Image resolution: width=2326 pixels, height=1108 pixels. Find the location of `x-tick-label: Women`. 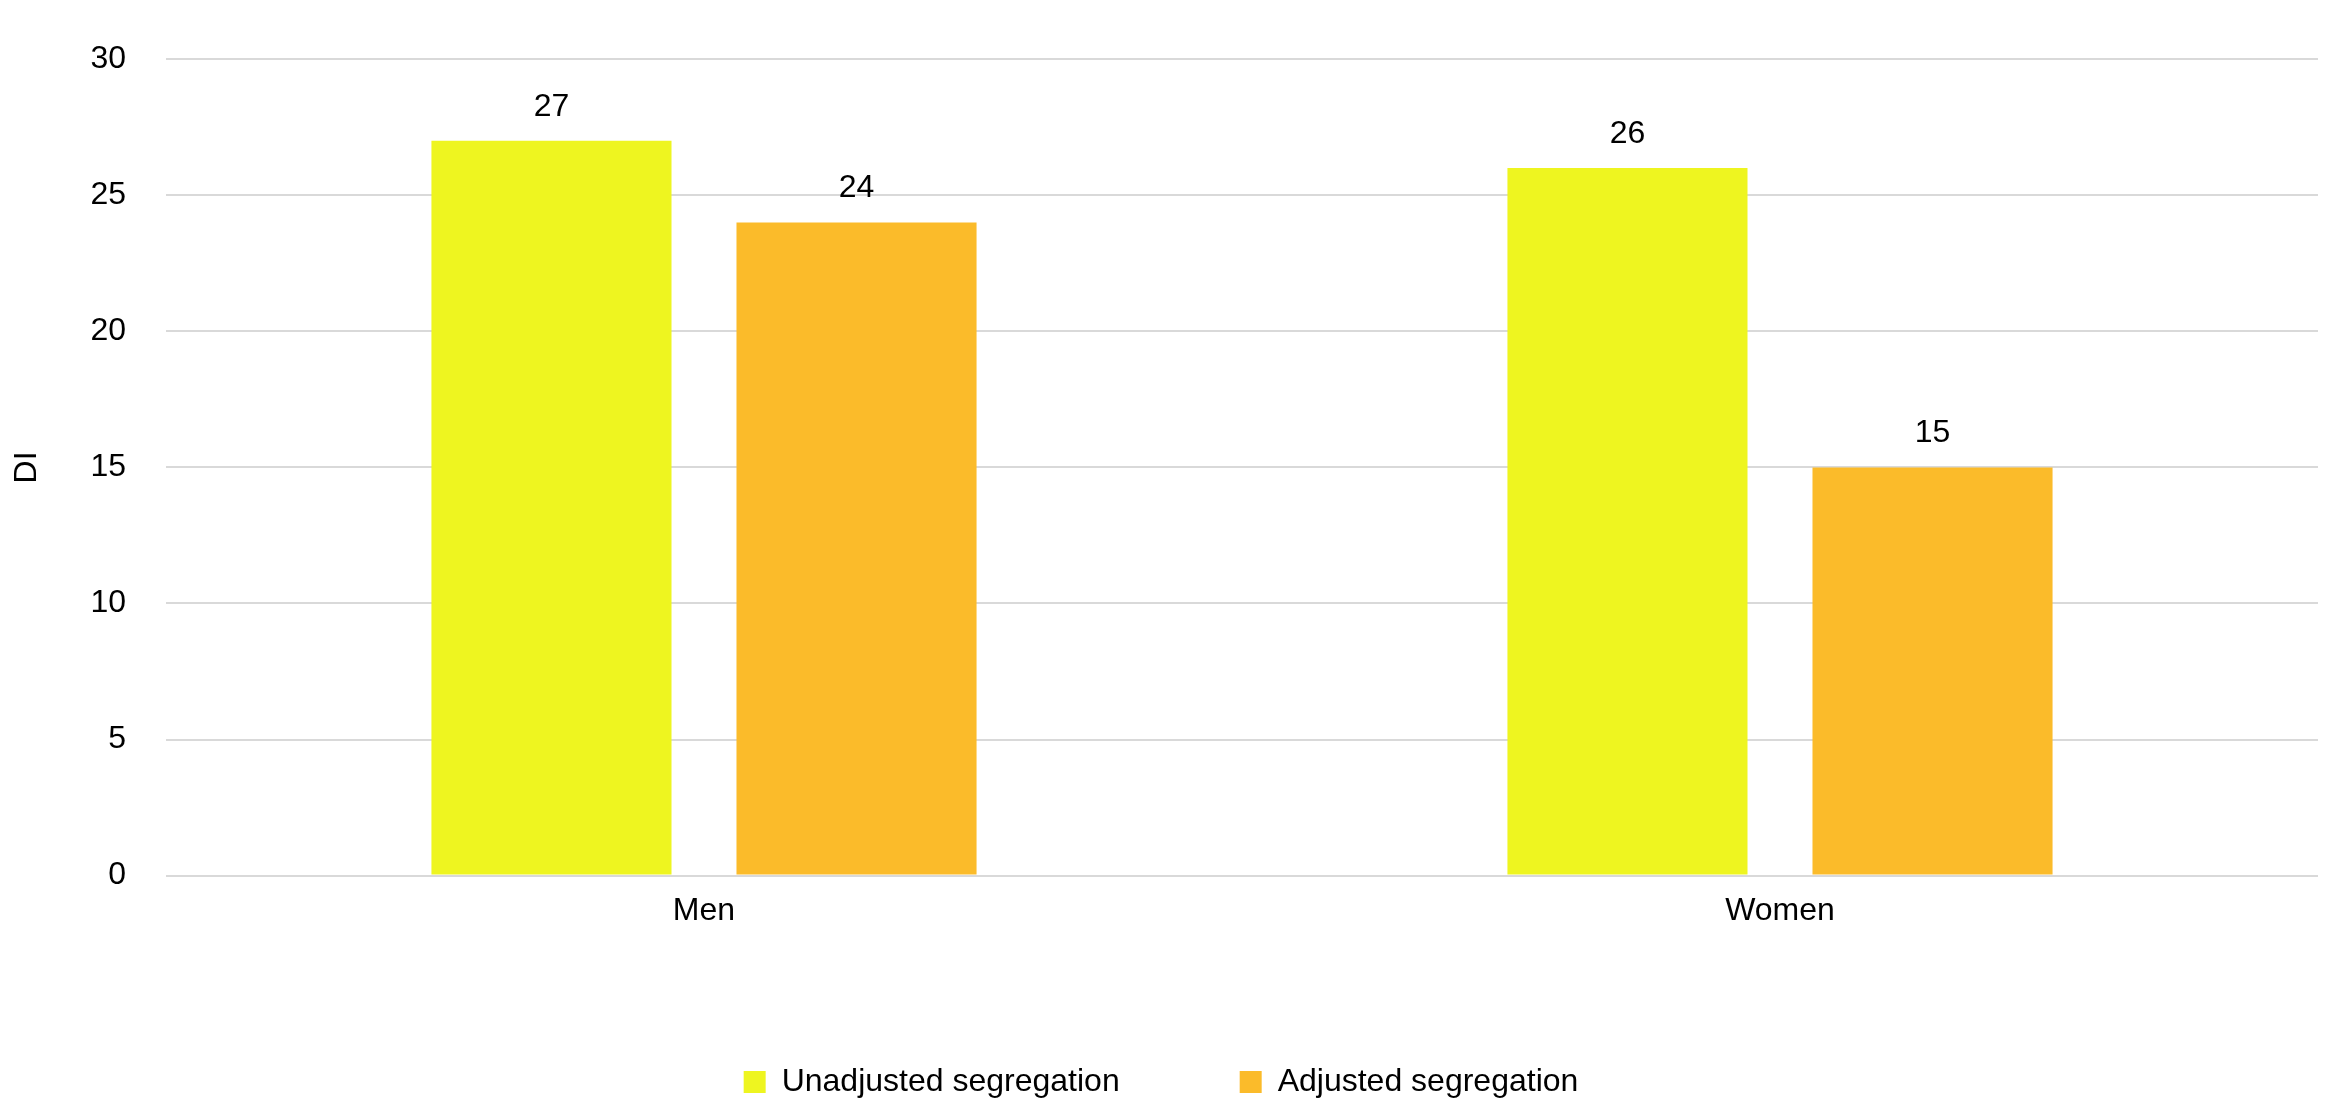

x-tick-label: Women is located at coordinates (1780, 908).